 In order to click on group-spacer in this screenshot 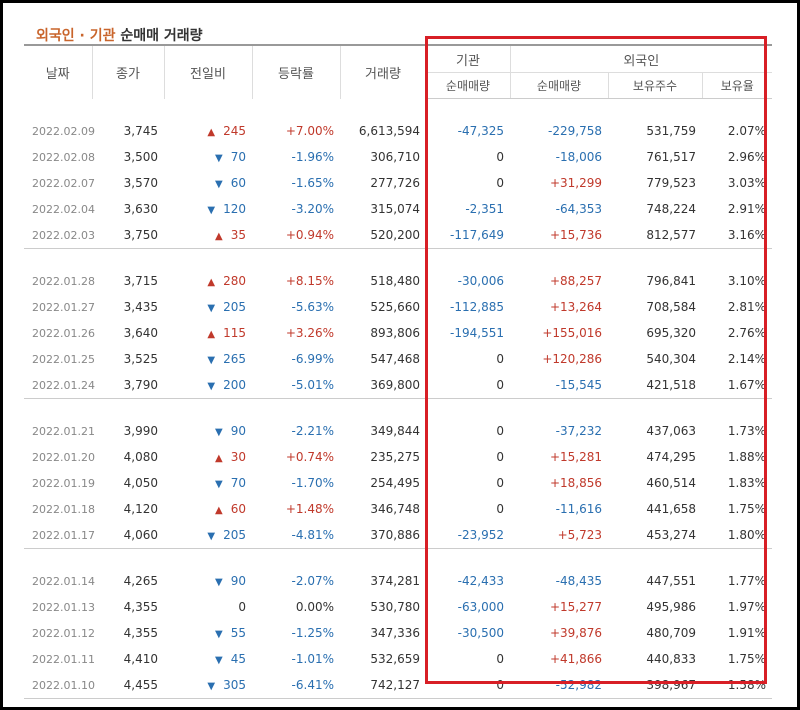, I will do `click(398, 258)`.